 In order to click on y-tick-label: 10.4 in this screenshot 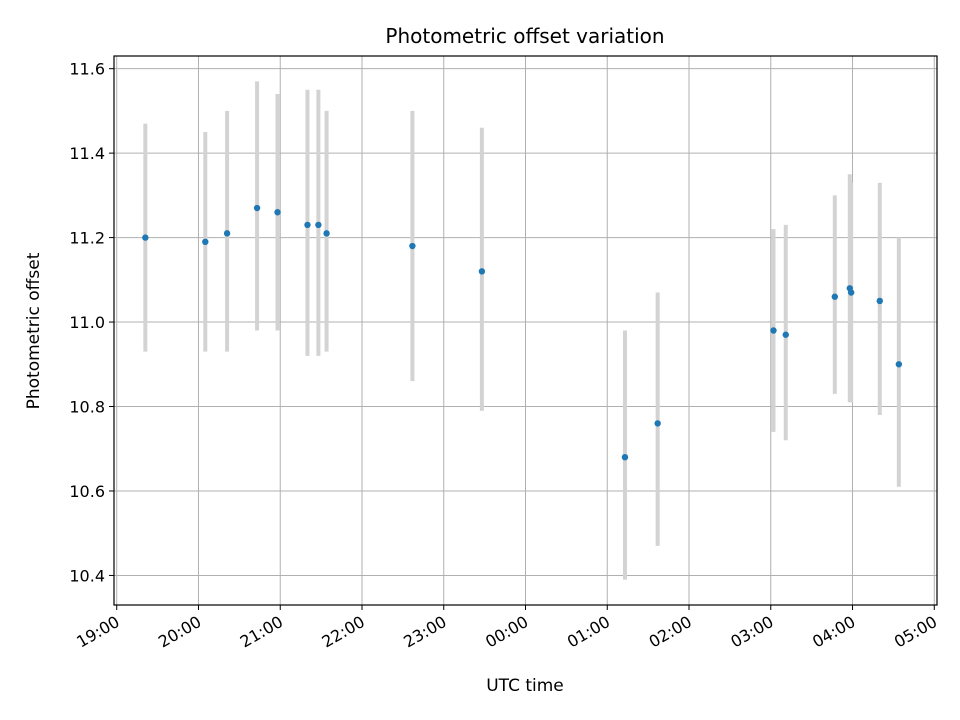, I will do `click(87, 575)`.